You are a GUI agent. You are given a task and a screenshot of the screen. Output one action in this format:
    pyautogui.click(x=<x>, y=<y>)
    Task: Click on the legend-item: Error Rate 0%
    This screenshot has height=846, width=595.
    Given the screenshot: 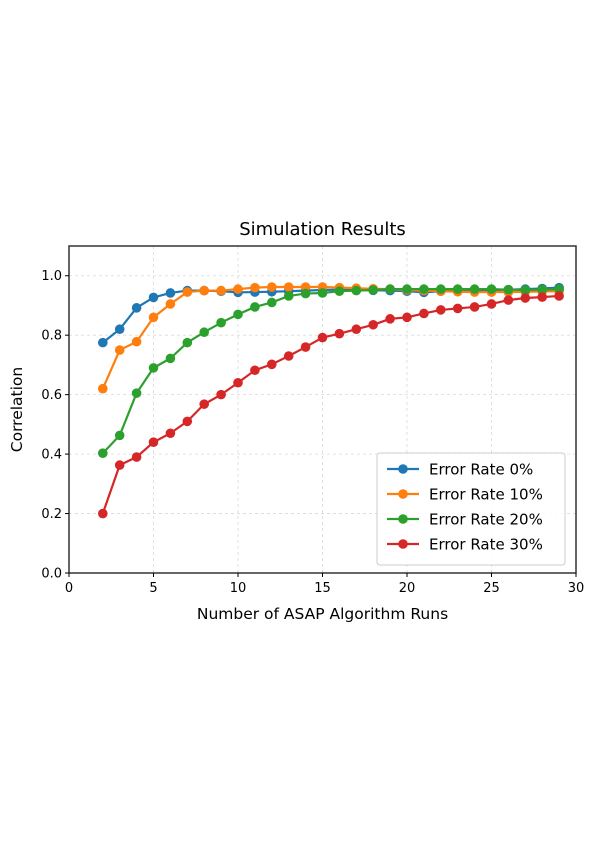 What is the action you would take?
    pyautogui.click(x=460, y=470)
    